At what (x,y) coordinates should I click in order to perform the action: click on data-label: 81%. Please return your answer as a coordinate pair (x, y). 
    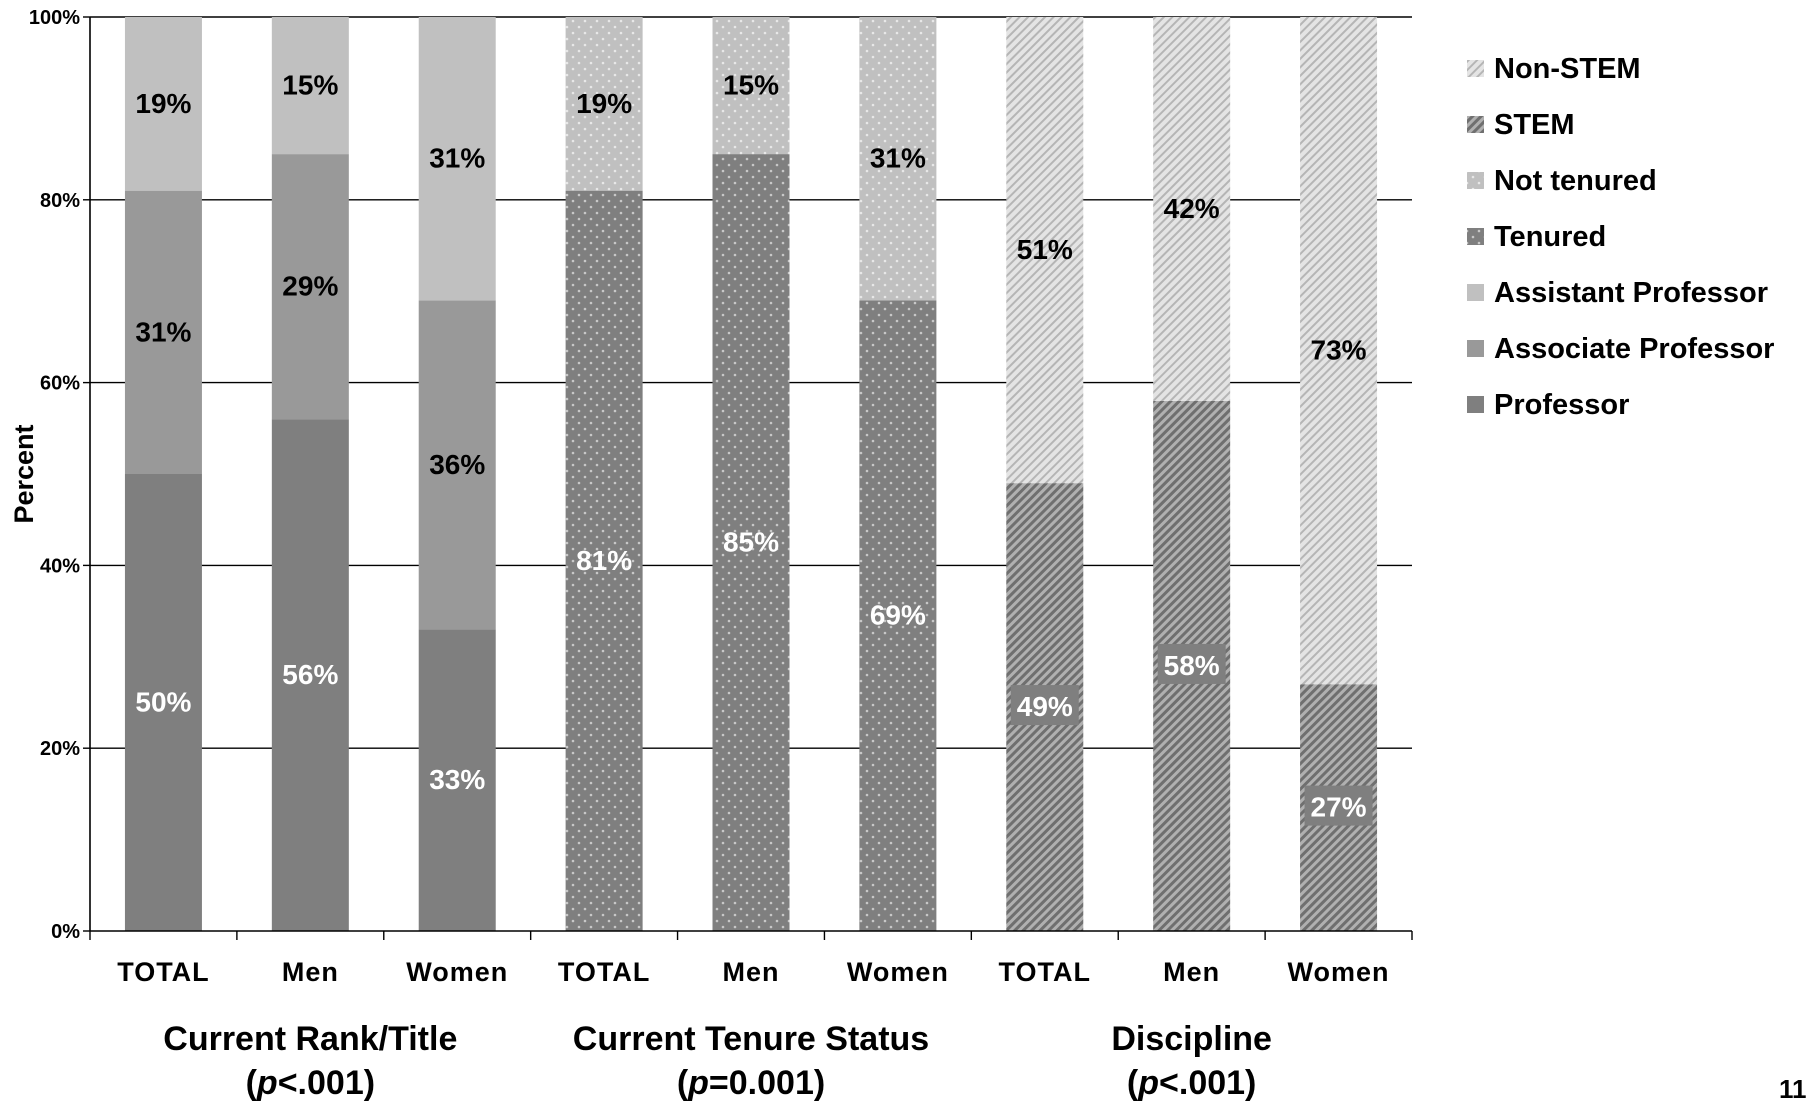
    Looking at the image, I should click on (604, 560).